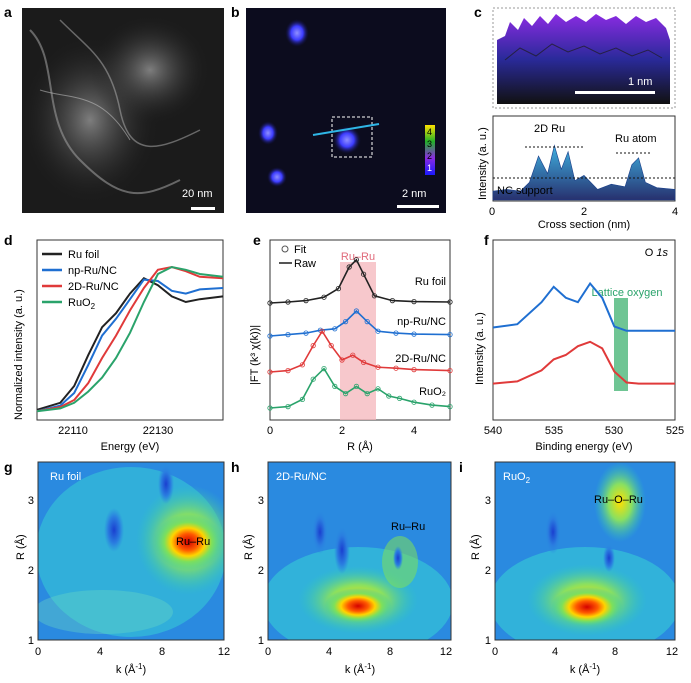 The image size is (691, 683). I want to click on flake-edge, so click(130, 83).